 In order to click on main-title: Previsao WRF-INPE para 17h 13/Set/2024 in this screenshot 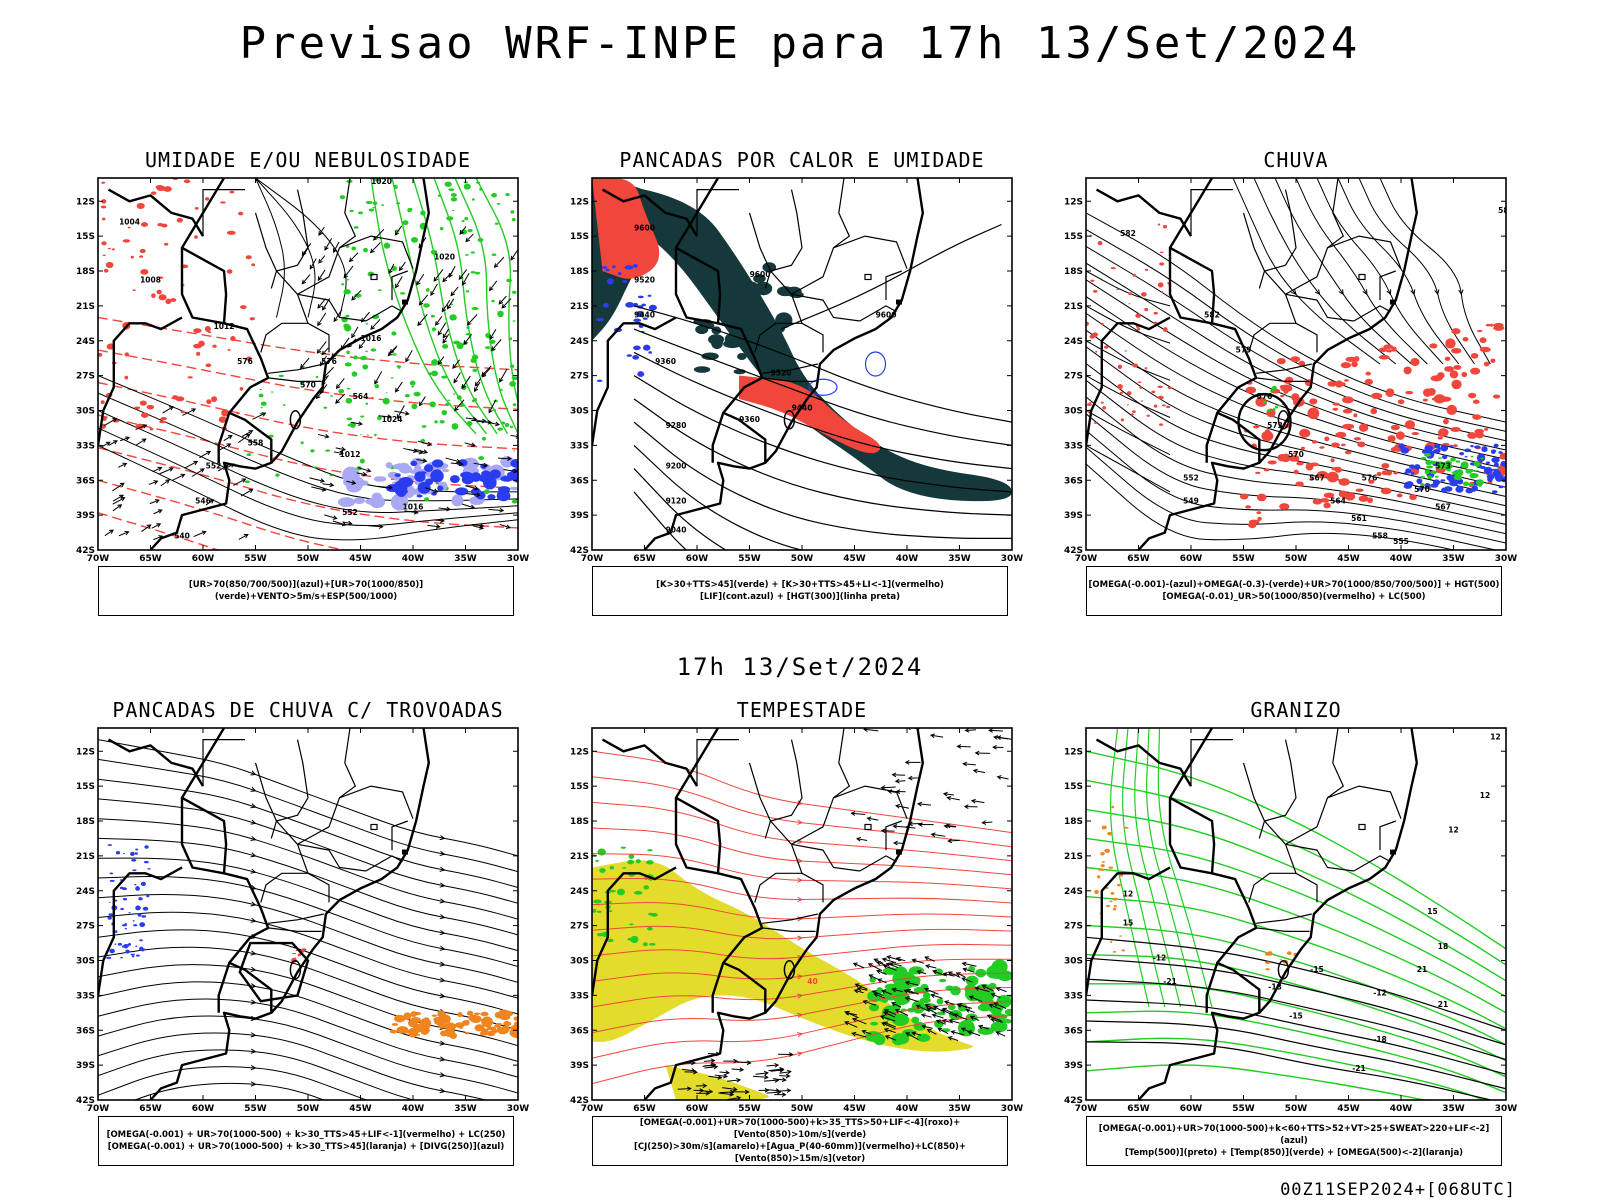, I will do `click(800, 43)`.